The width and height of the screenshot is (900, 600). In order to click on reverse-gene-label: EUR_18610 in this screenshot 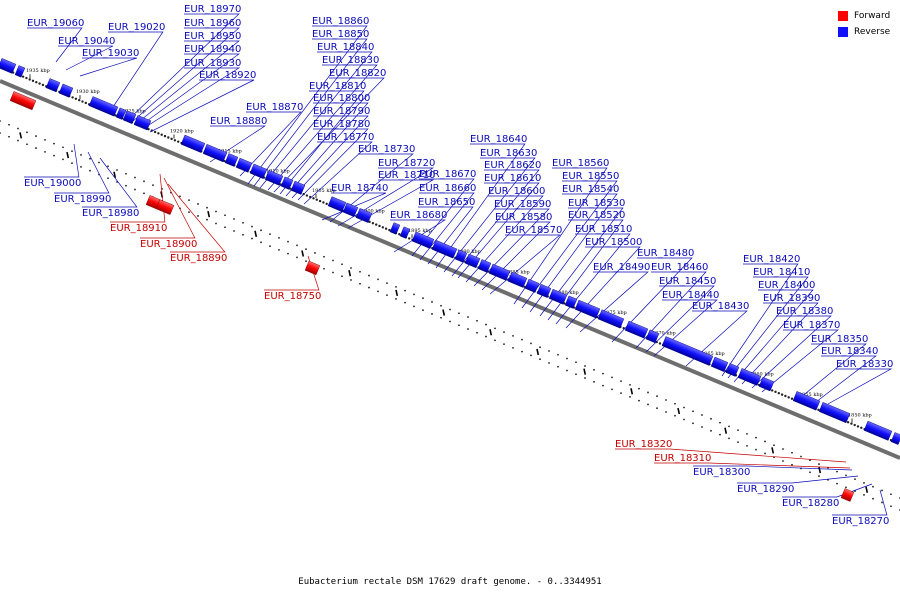, I will do `click(512, 178)`.